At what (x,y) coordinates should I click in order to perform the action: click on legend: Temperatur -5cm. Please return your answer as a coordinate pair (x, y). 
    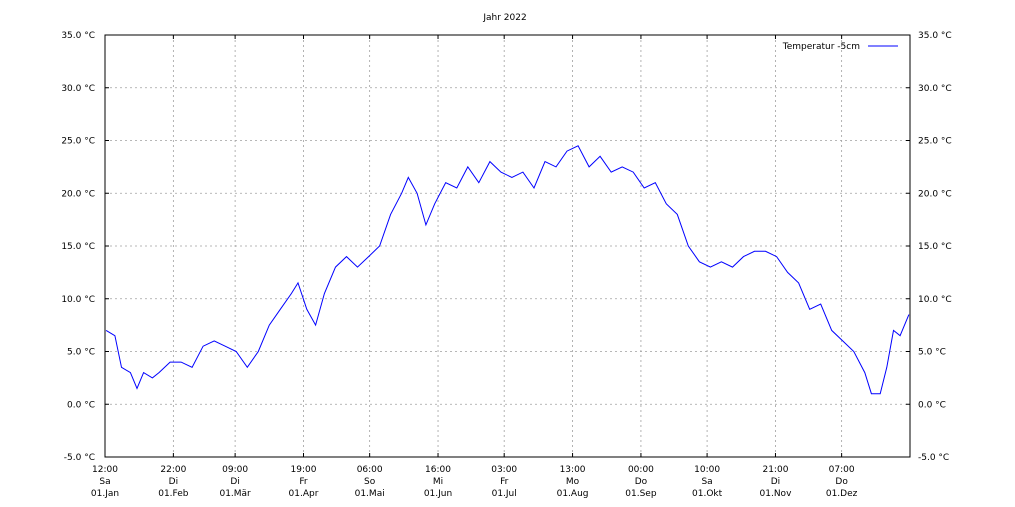
    Looking at the image, I should click on (840, 47).